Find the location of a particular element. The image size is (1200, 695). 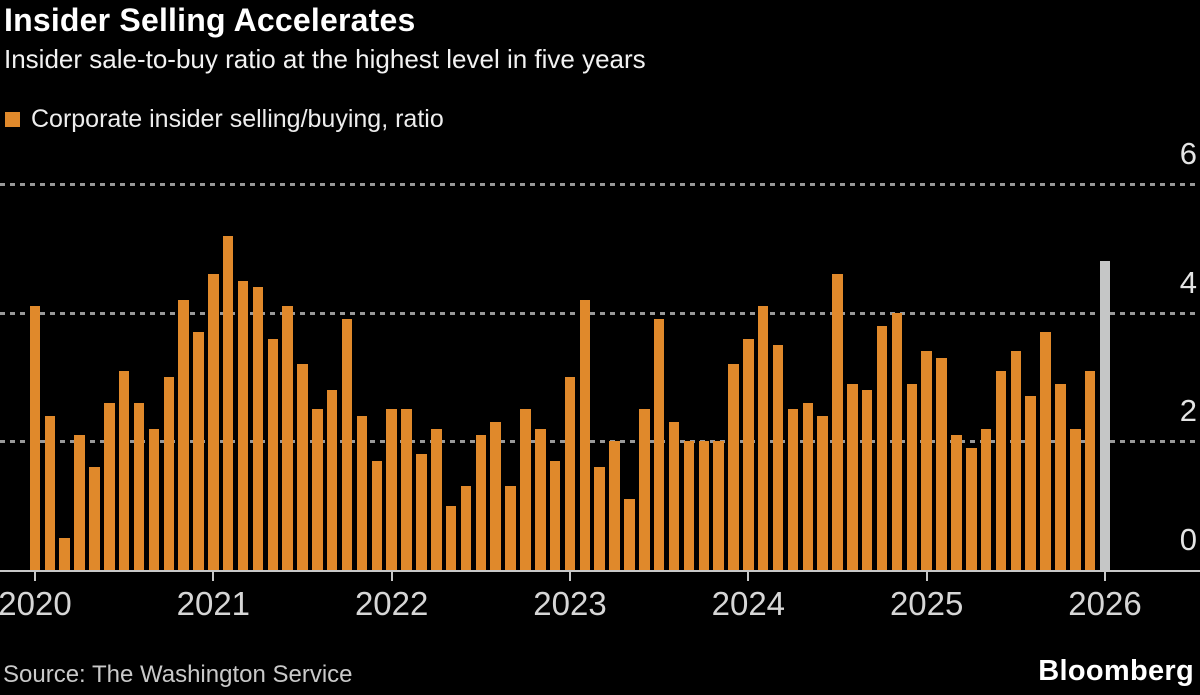

x-axis-label-2026: 2026 is located at coordinates (1105, 603).